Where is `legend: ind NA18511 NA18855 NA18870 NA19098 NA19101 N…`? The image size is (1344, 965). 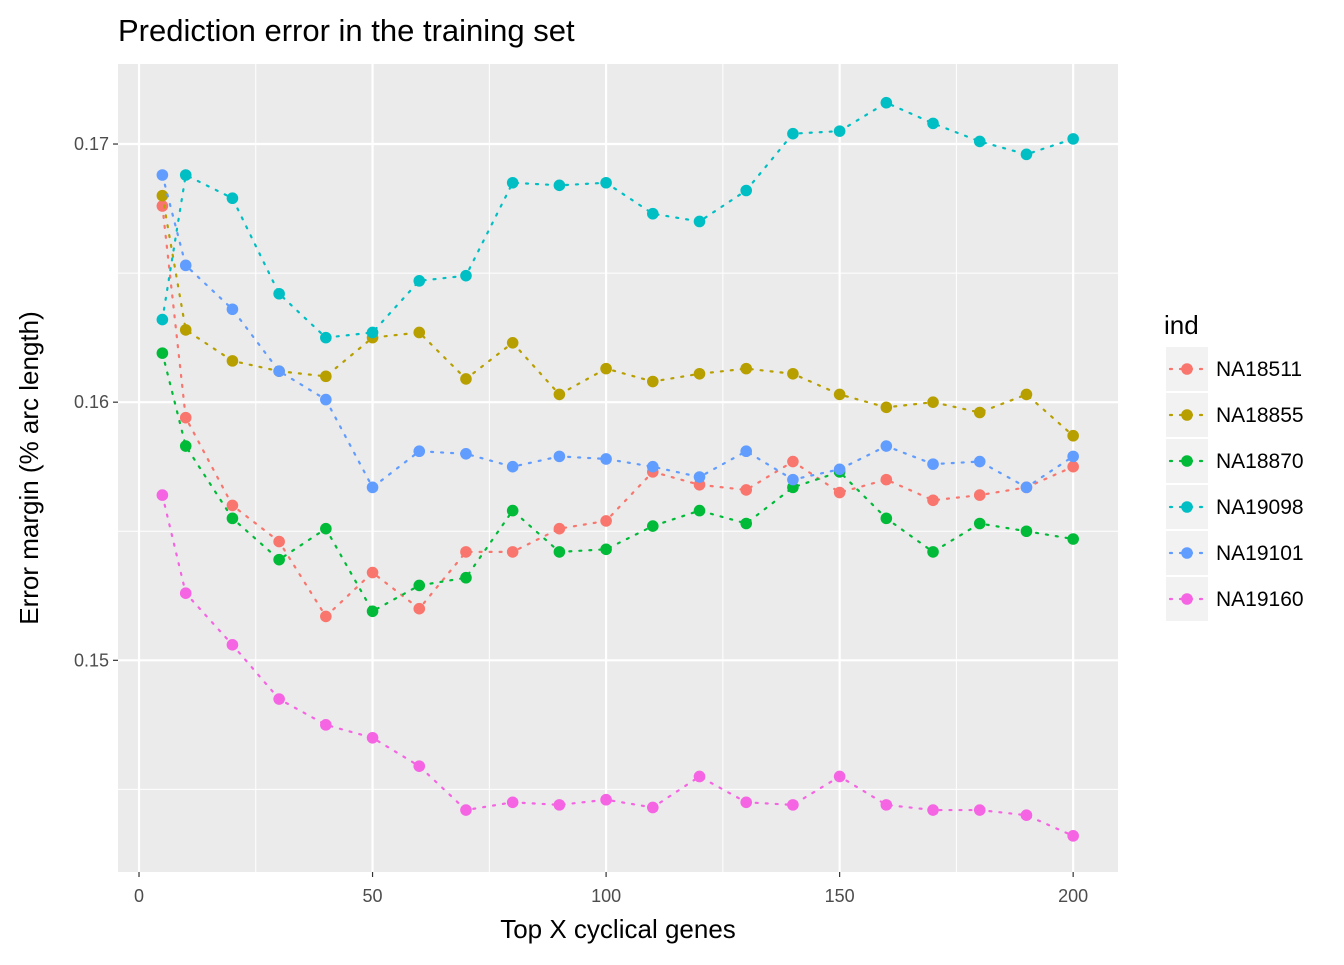 legend: ind NA18511 NA18855 NA18870 NA19098 NA19101 N… is located at coordinates (1234, 465).